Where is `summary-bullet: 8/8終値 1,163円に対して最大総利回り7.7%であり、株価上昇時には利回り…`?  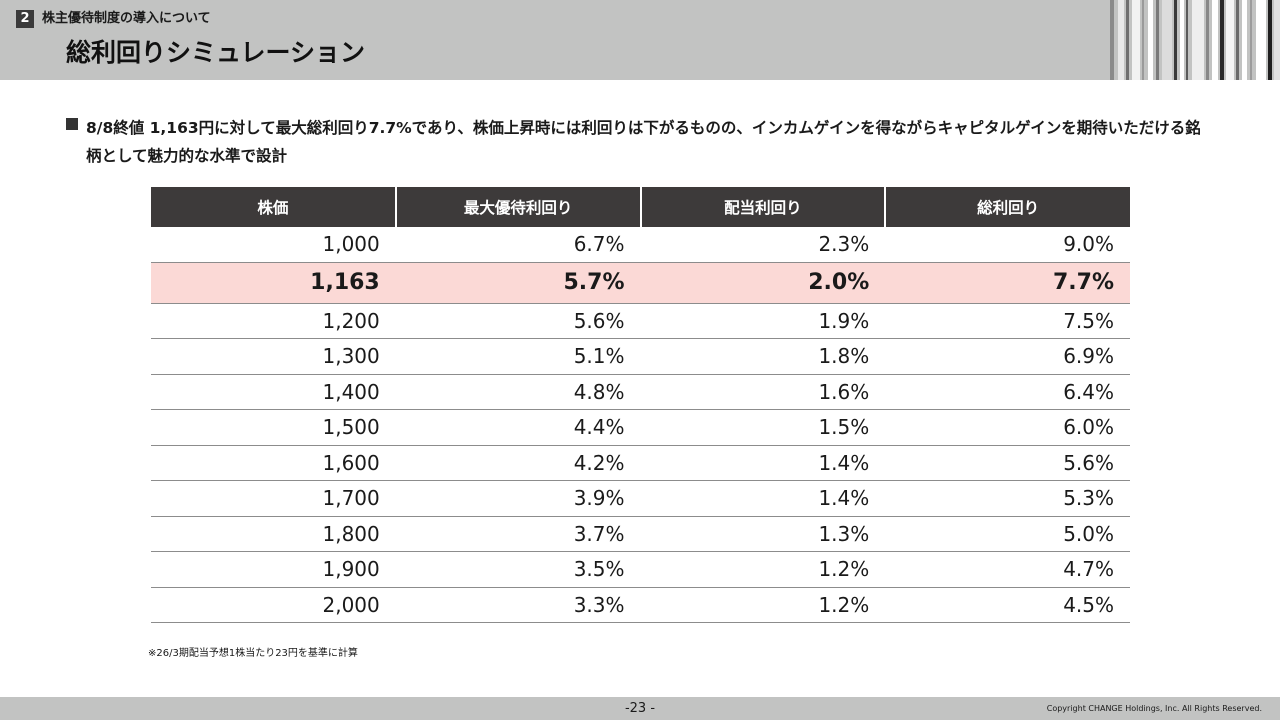 summary-bullet: 8/8終値 1,163円に対して最大総利回り7.7%であり、株価上昇時には利回り… is located at coordinates (636, 142).